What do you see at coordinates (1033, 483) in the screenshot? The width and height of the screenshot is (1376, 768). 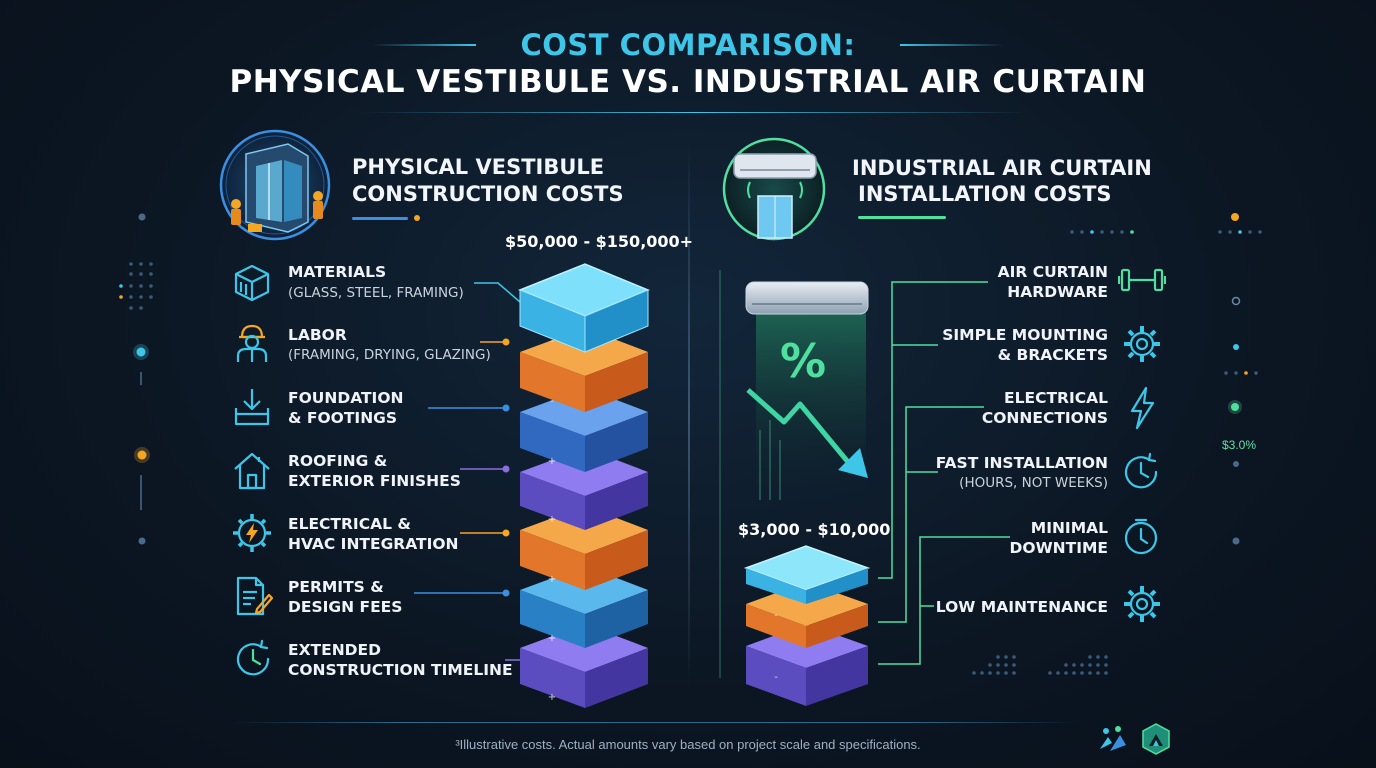 I see `right-item-sub-fast-installation: (HOURS, NOT WEEKS)` at bounding box center [1033, 483].